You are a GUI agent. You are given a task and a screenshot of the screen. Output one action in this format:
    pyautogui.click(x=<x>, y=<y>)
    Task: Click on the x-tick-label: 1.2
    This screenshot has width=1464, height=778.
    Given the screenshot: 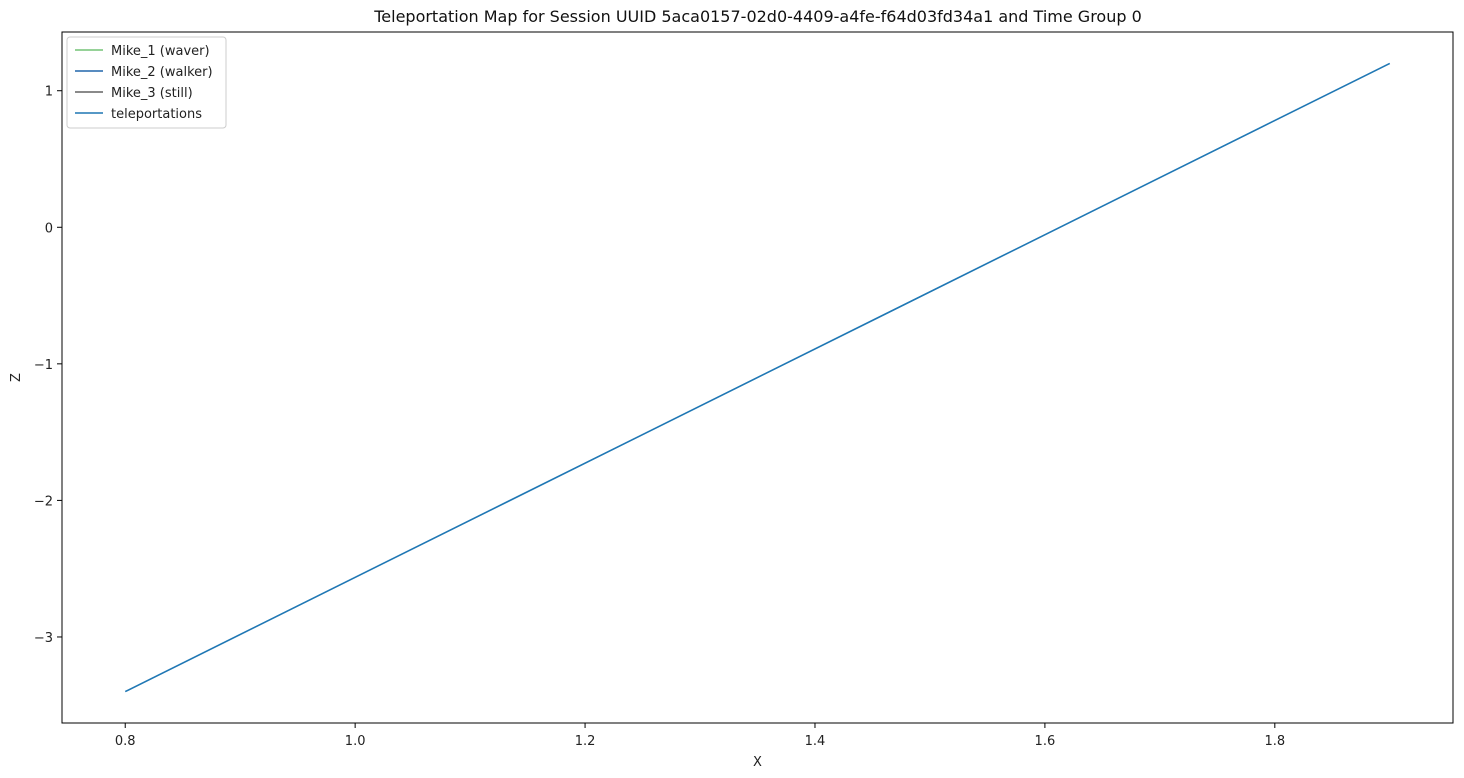 What is the action you would take?
    pyautogui.click(x=585, y=741)
    